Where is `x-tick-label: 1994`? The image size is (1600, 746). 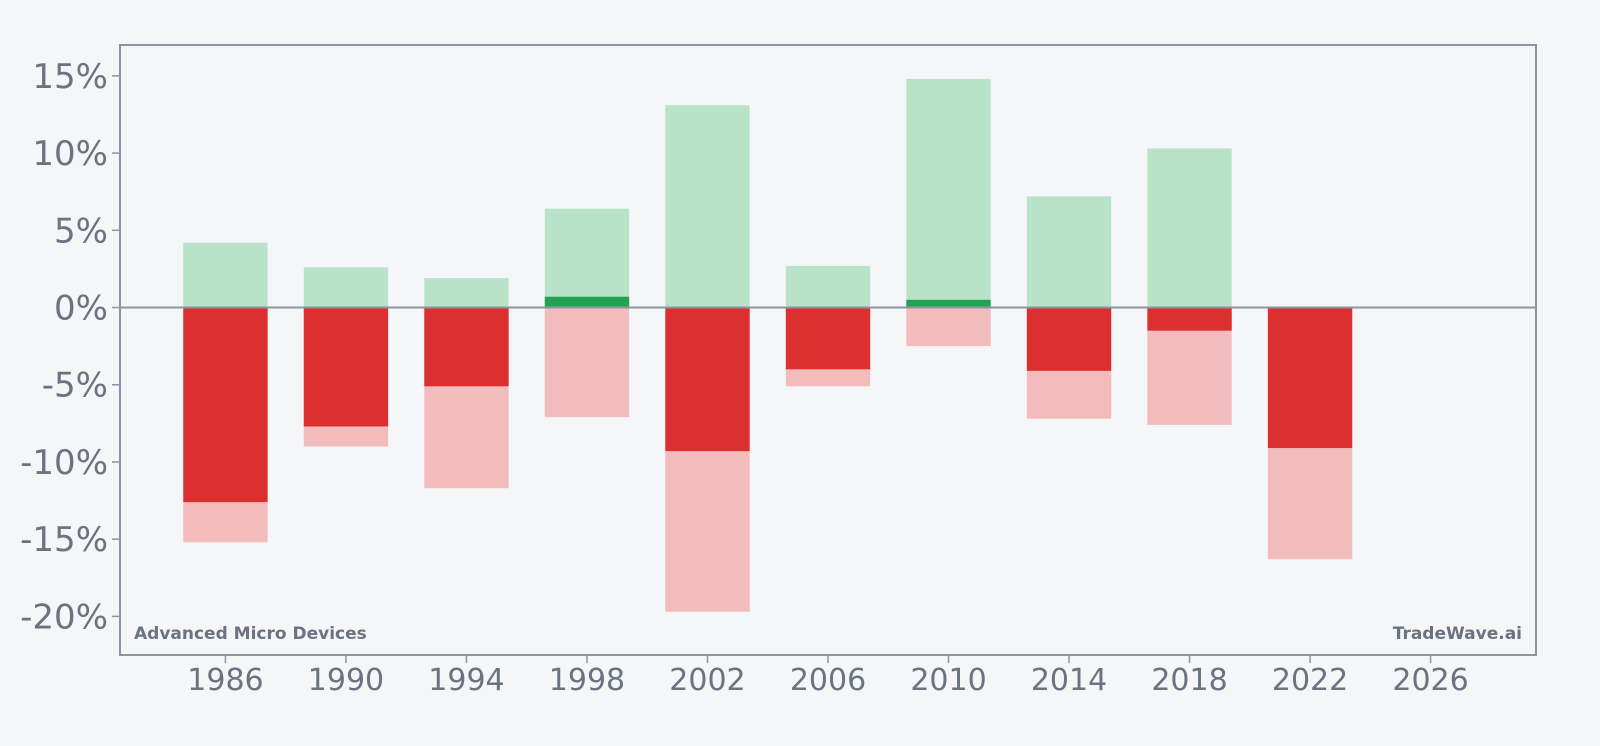
x-tick-label: 1994 is located at coordinates (466, 680).